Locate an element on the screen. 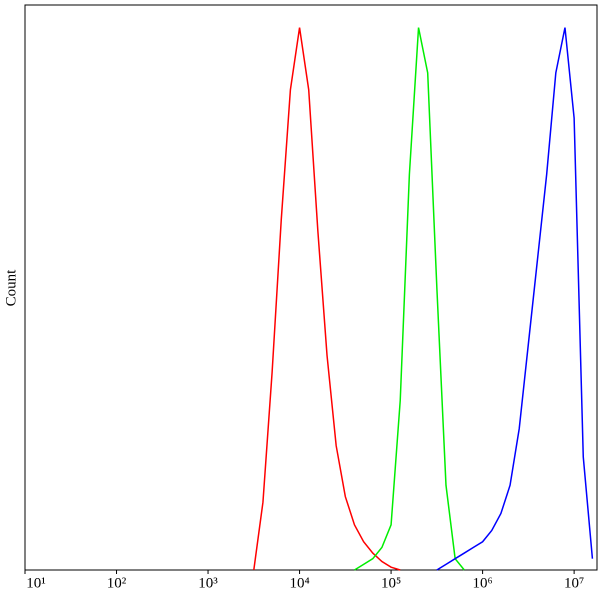  x-tick-label: 10¹ is located at coordinates (36, 583).